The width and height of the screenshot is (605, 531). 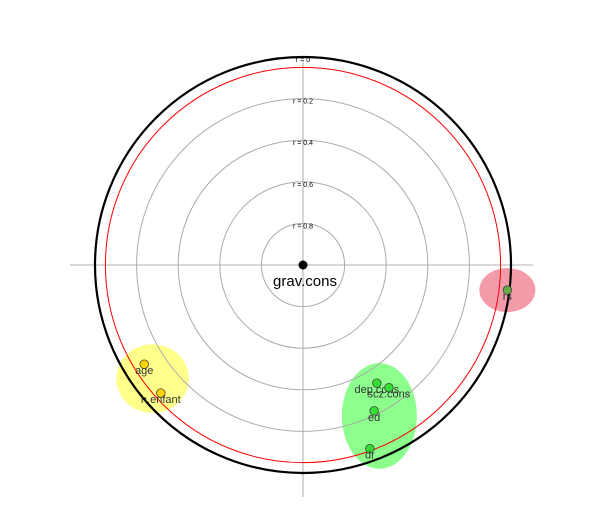 What do you see at coordinates (370, 449) in the screenshot?
I see `point-dr` at bounding box center [370, 449].